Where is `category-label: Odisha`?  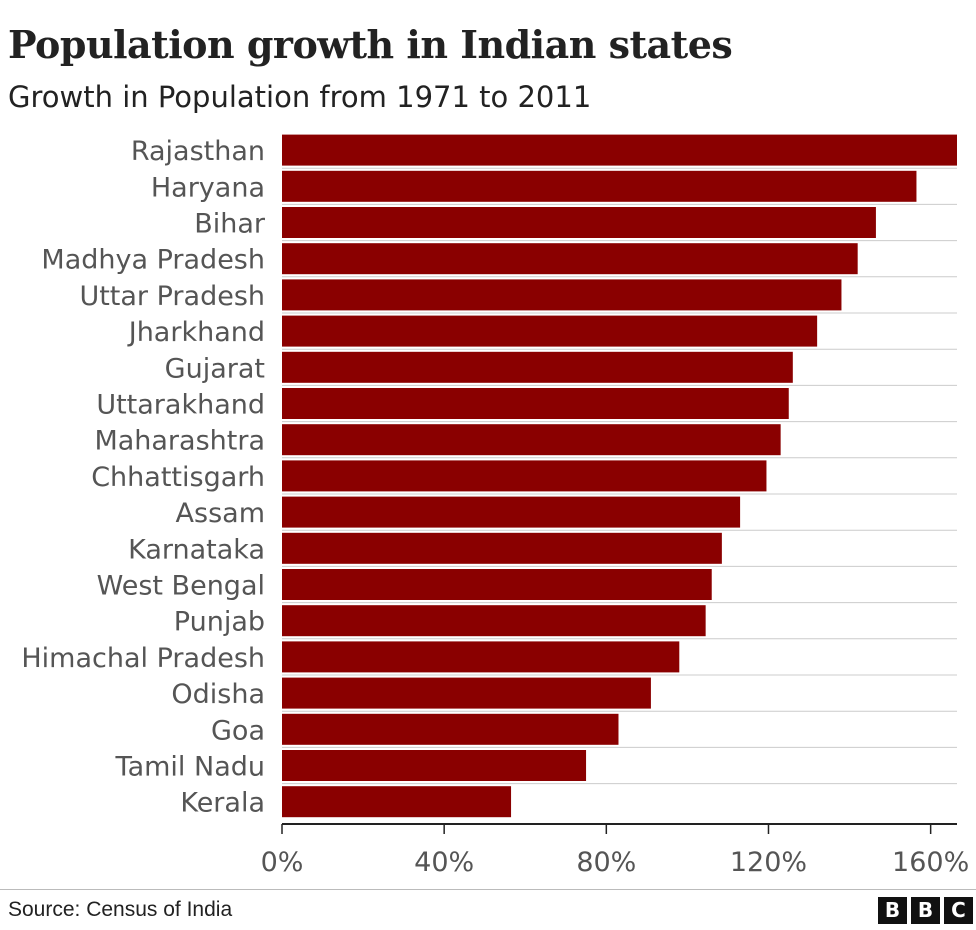
category-label: Odisha is located at coordinates (218, 694).